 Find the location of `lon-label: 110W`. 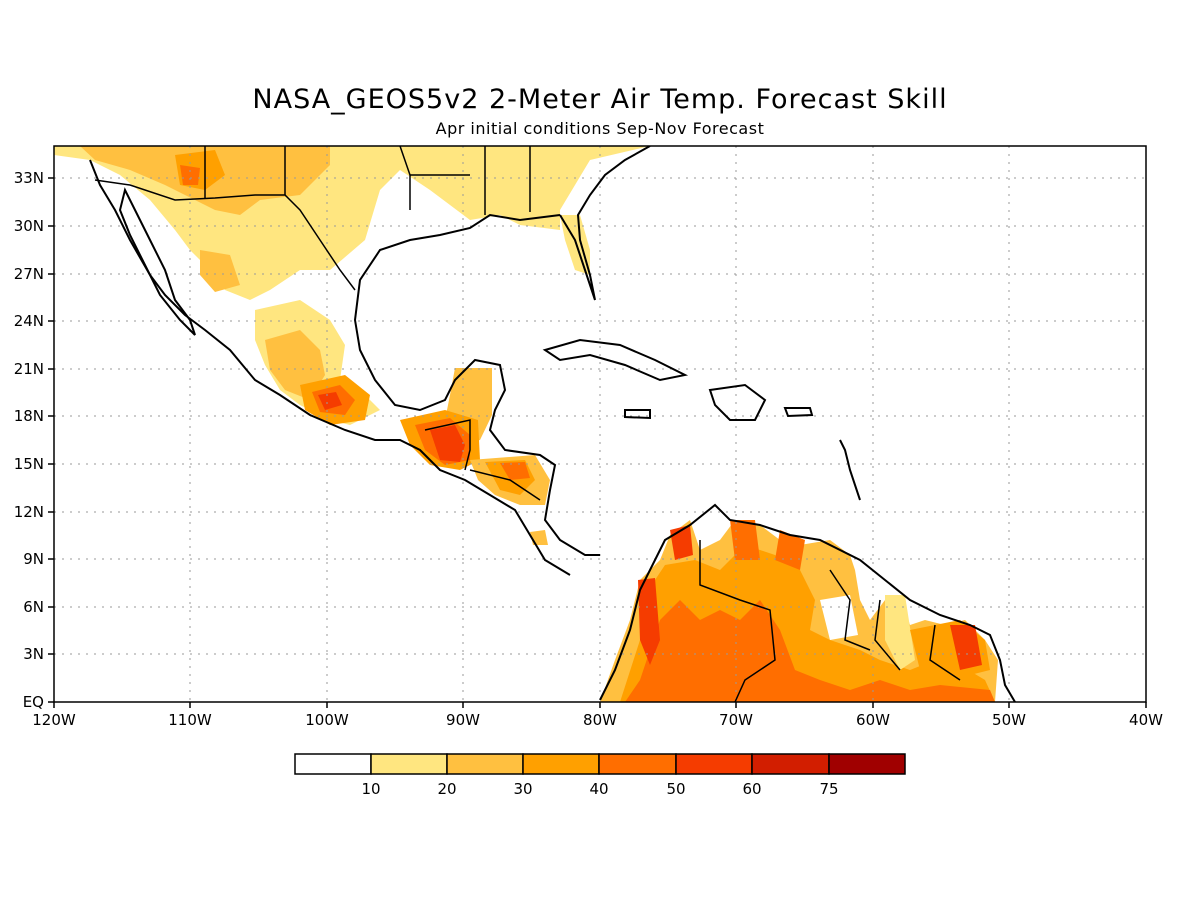

lon-label: 110W is located at coordinates (190, 720).